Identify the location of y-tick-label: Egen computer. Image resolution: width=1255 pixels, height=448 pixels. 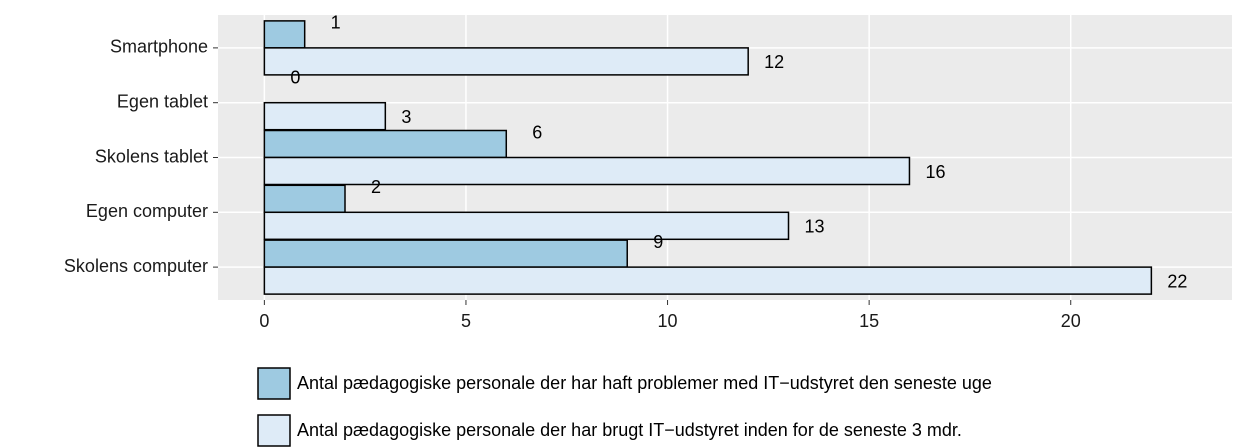
(147, 211).